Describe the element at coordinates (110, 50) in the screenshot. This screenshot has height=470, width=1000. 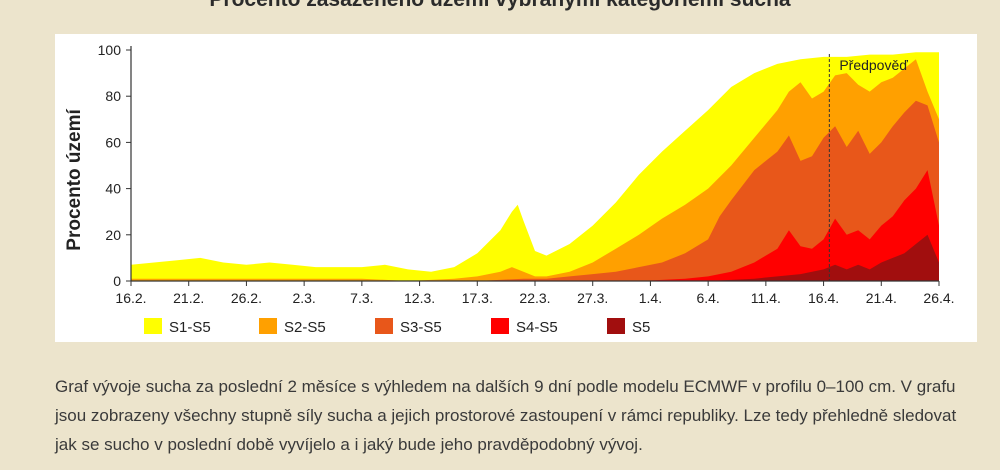
I see `y-tick-label: 100` at that location.